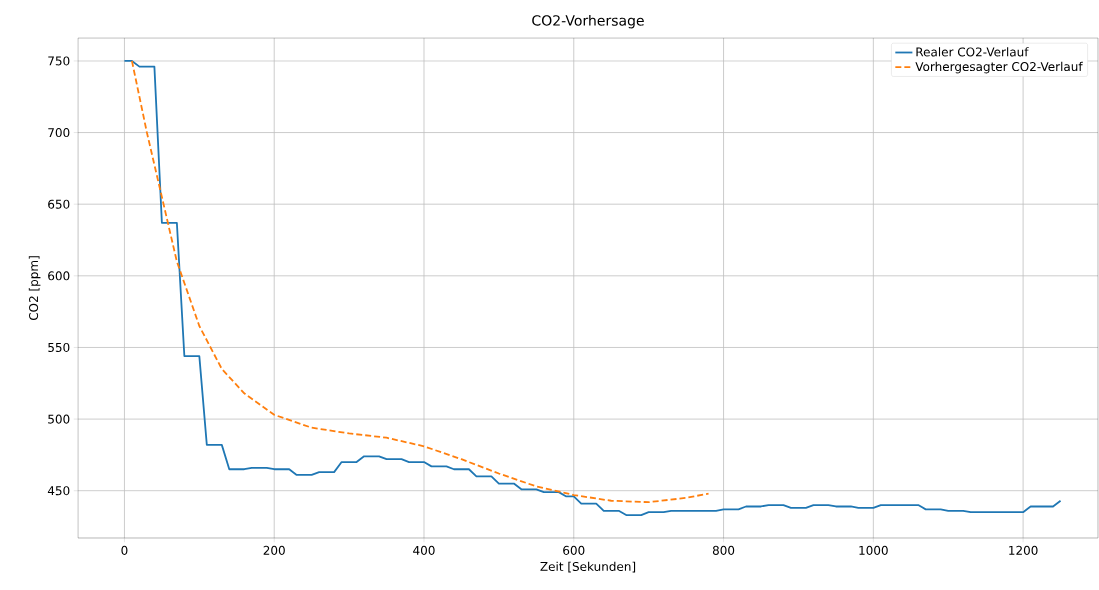 This screenshot has width=1099, height=590. What do you see at coordinates (59, 133) in the screenshot?
I see `y-tick-label: 700` at bounding box center [59, 133].